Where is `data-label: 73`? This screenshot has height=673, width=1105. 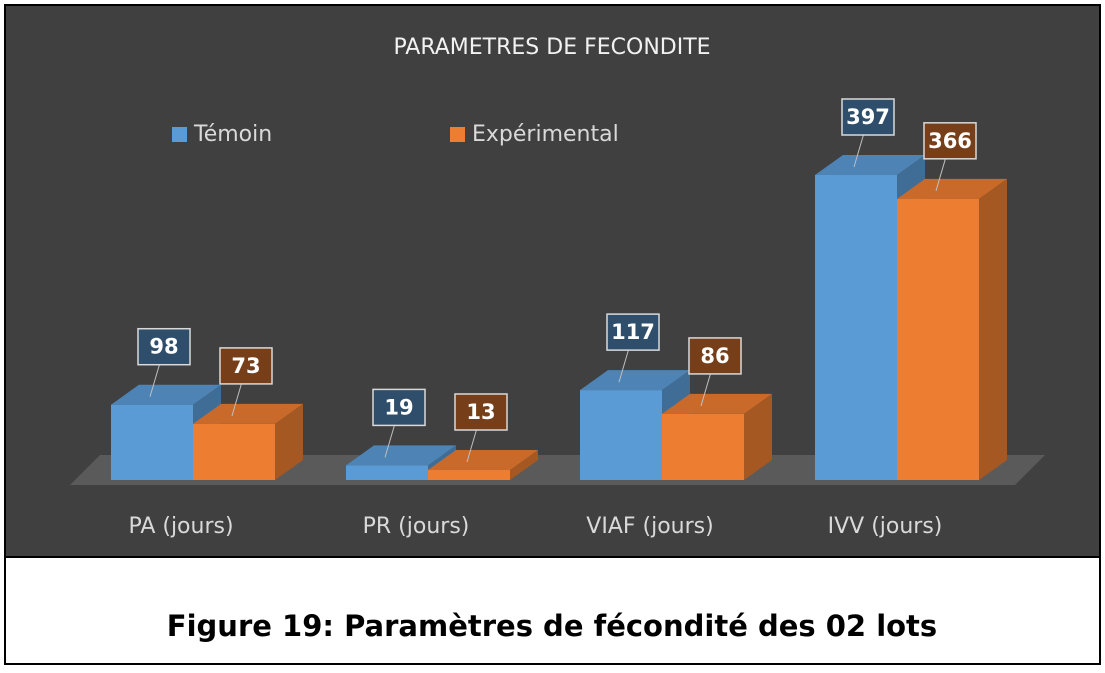
data-label: 73 is located at coordinates (245, 366).